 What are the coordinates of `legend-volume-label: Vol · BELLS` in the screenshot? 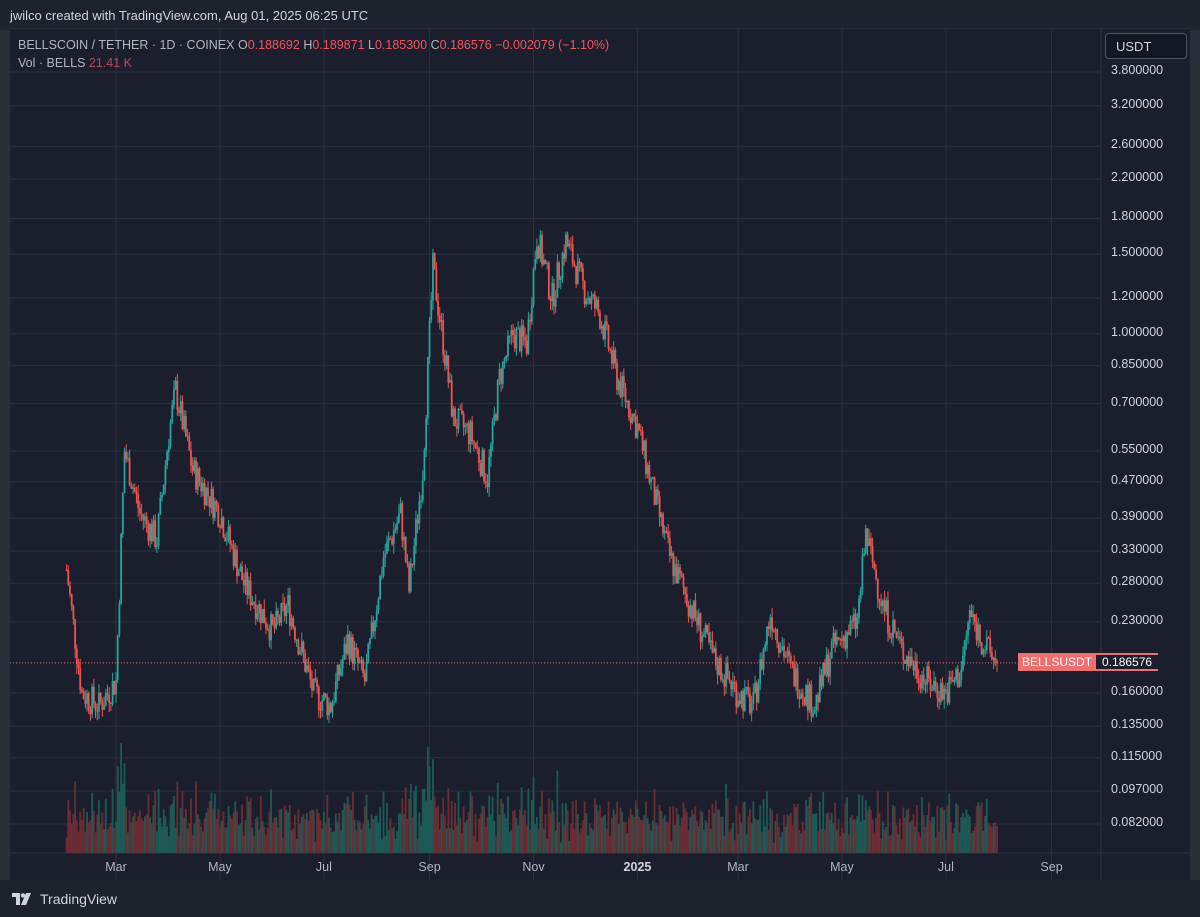 It's located at (52, 63).